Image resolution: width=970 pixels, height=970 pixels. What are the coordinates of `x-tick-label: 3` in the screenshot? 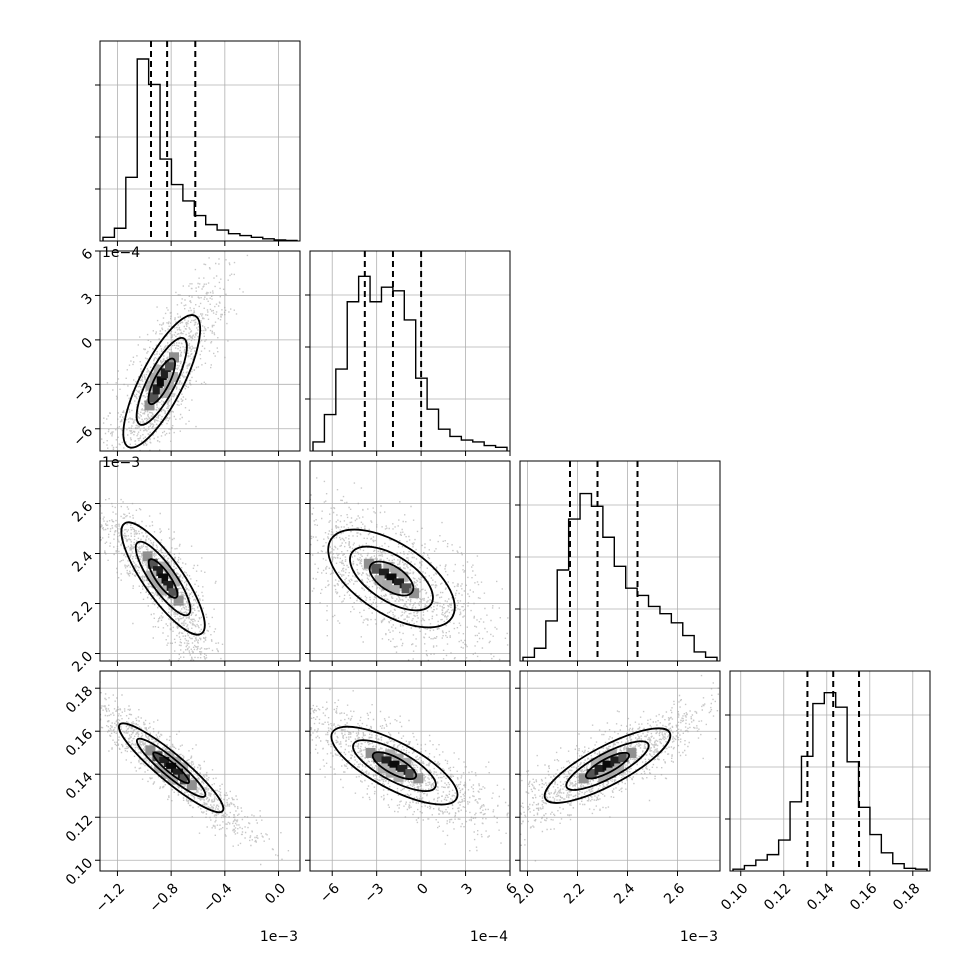 It's located at (468, 889).